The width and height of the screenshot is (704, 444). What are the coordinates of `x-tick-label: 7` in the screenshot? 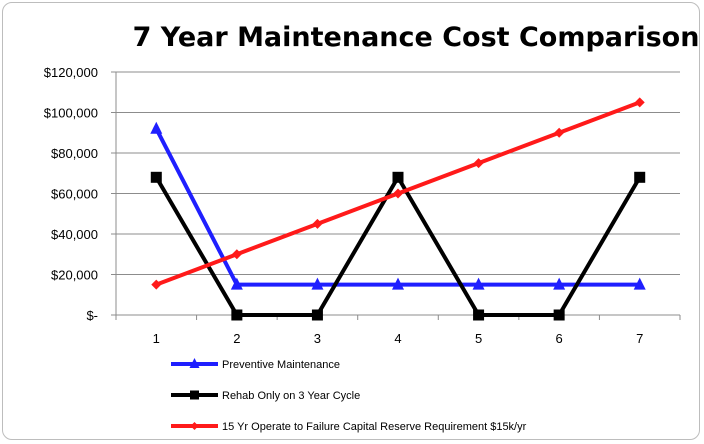 It's located at (639, 338).